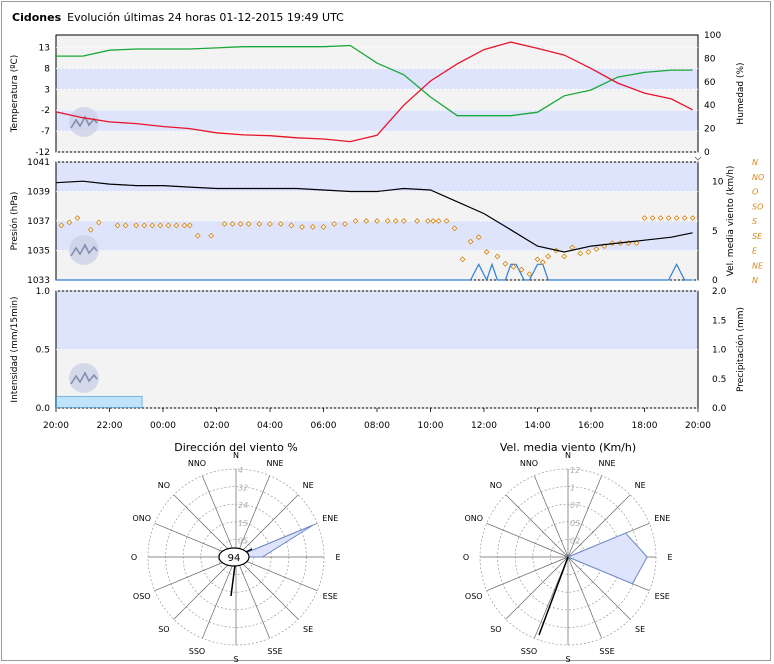 The image size is (774, 664). I want to click on precipitation-bar, so click(99, 401).